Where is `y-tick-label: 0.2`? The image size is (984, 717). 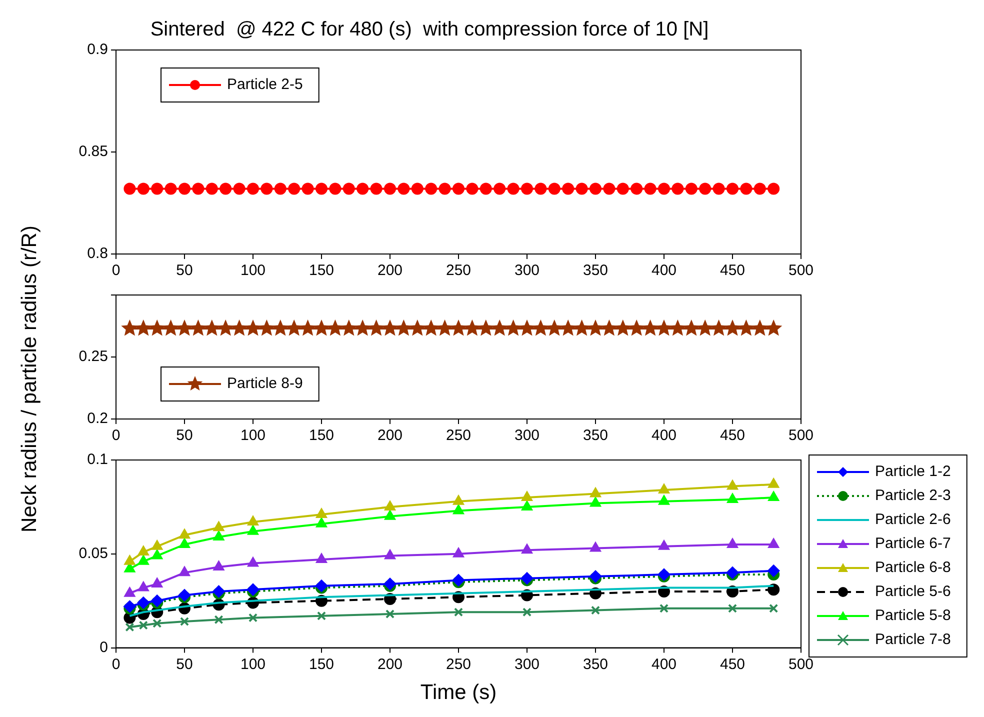
y-tick-label: 0.2 is located at coordinates (97, 419).